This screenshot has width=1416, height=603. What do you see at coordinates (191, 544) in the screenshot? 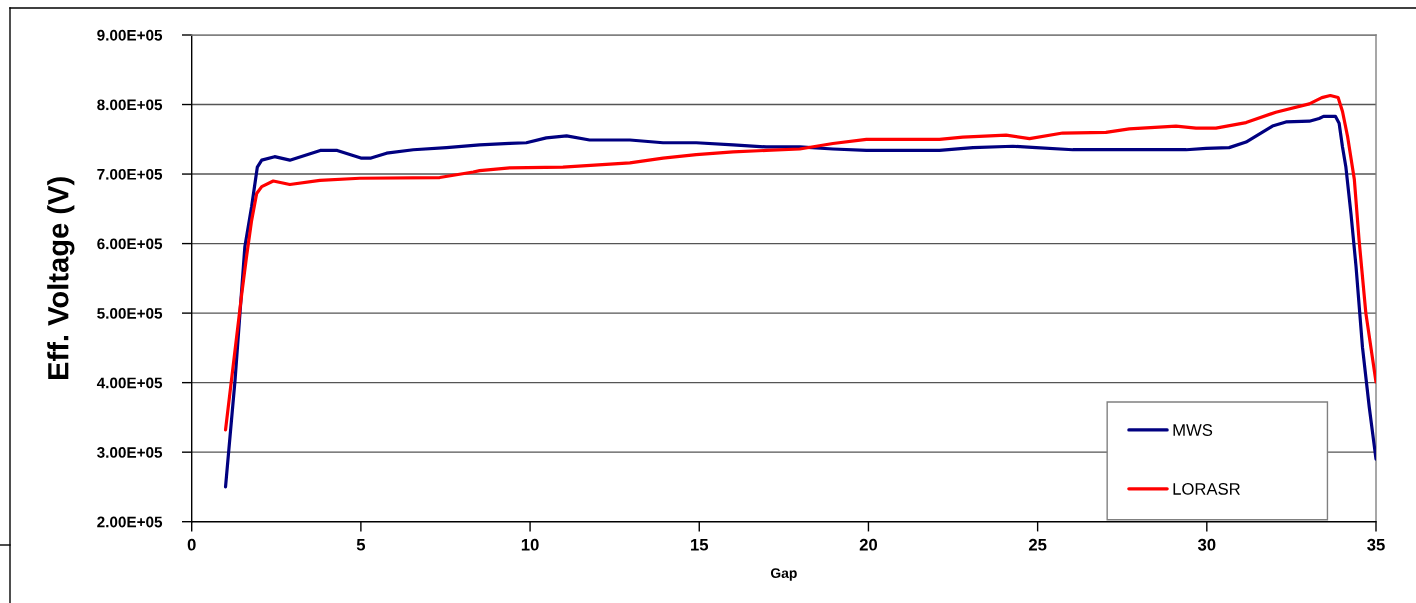
I see `x-tick-label: 0` at bounding box center [191, 544].